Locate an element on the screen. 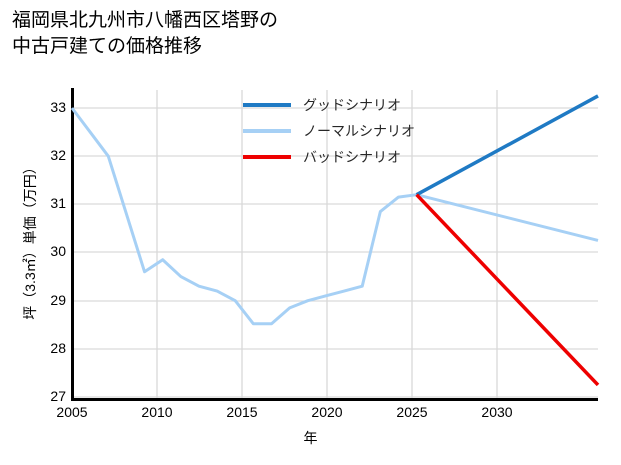 The image size is (621, 465). x-tick-label: 2015 is located at coordinates (242, 412).